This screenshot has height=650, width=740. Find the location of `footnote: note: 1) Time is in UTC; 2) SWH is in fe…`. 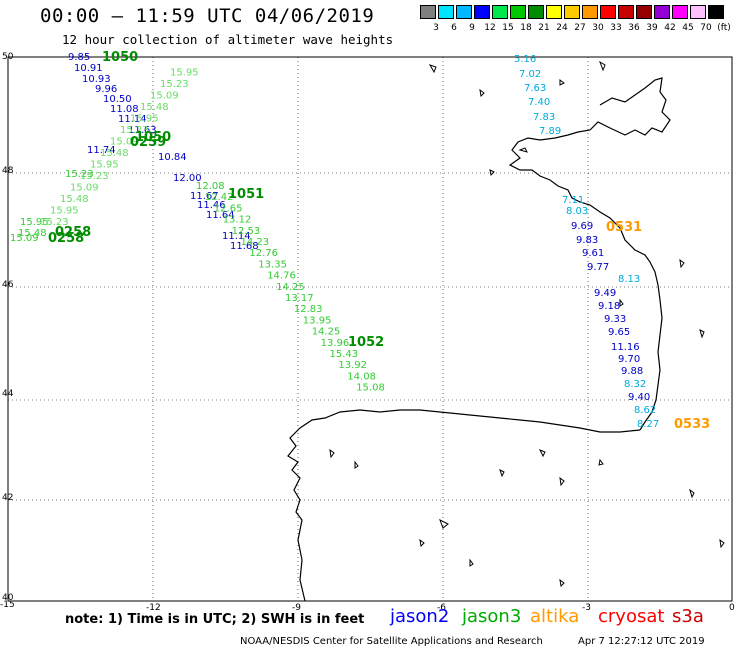

footnote: note: 1) Time is in UTC; 2) SWH is in fe… is located at coordinates (215, 619).